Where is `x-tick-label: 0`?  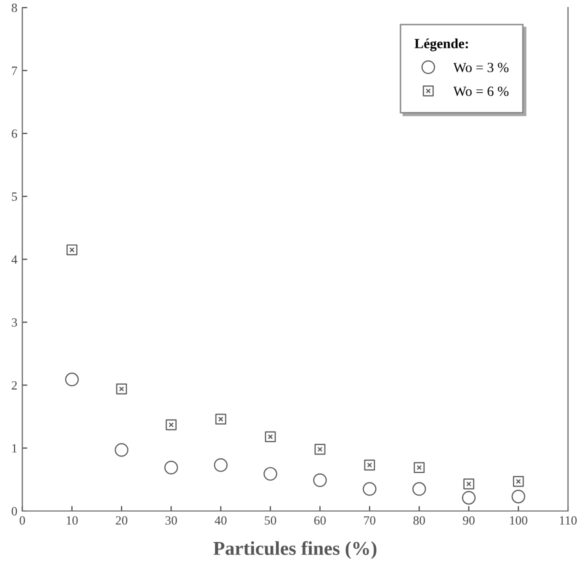 x-tick-label: 0 is located at coordinates (22, 520).